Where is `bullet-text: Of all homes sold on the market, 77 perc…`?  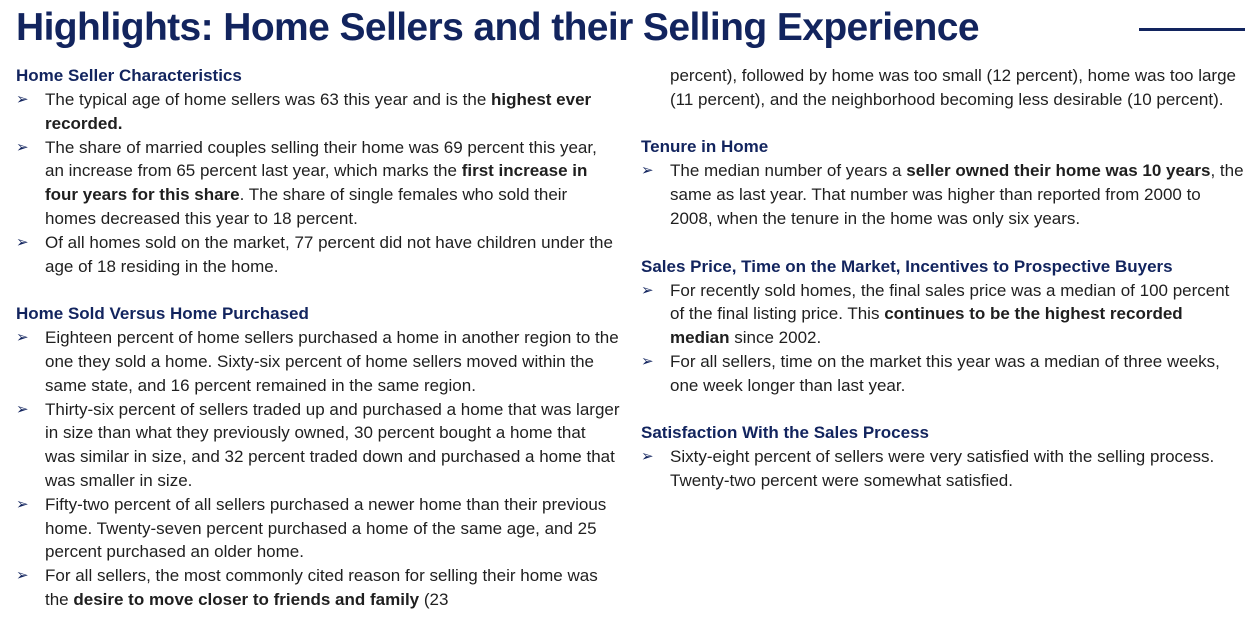 bullet-text: Of all homes sold on the market, 77 perc… is located at coordinates (329, 254).